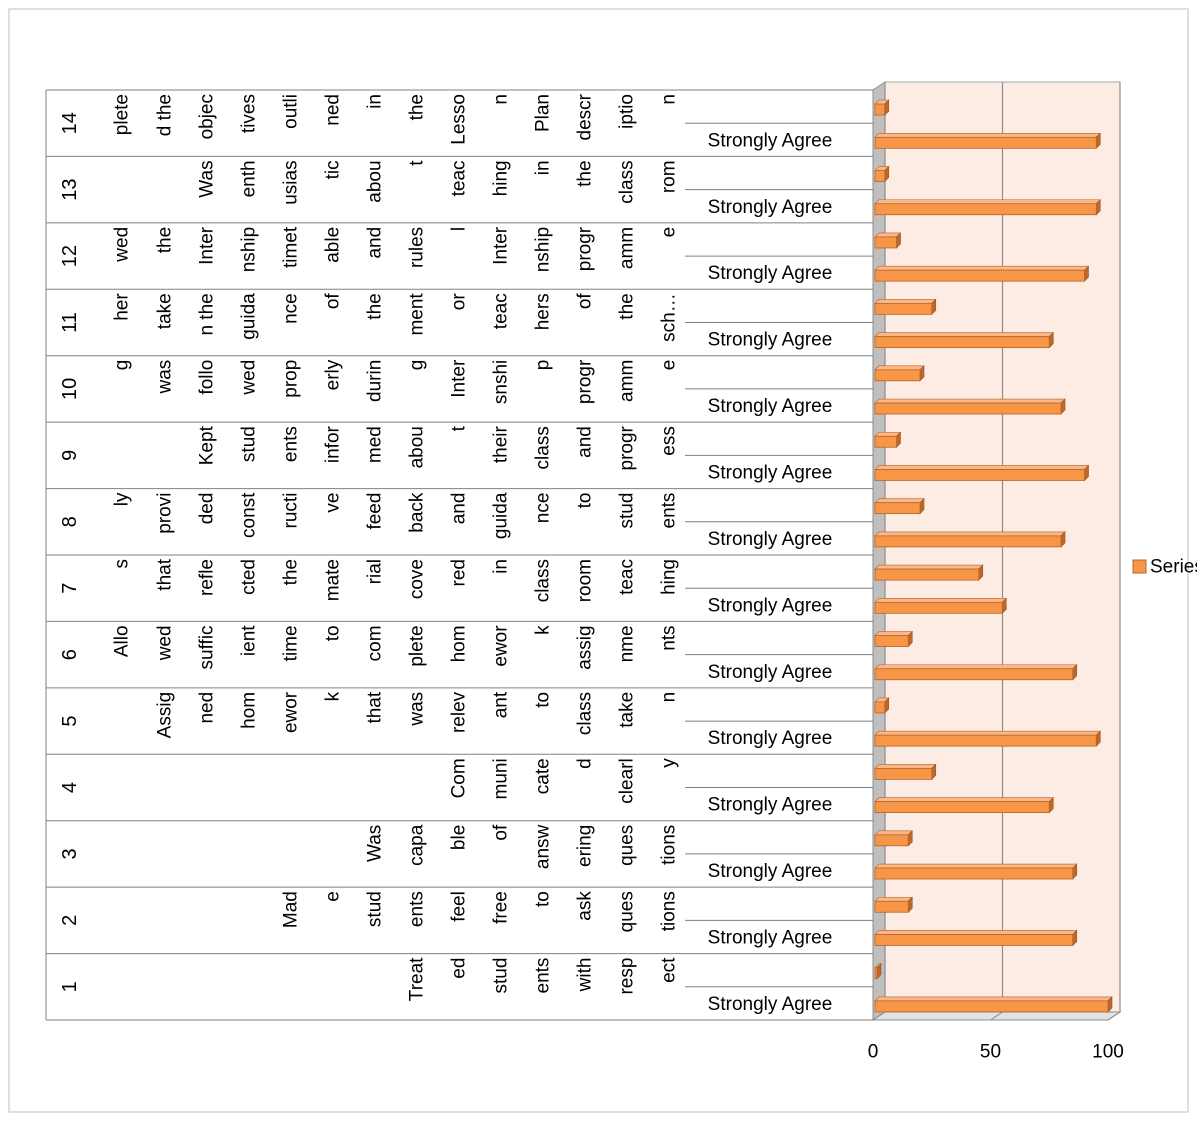 The width and height of the screenshot is (1197, 1125). Describe the element at coordinates (417, 314) in the screenshot. I see `category-label-fragment: ment` at that location.